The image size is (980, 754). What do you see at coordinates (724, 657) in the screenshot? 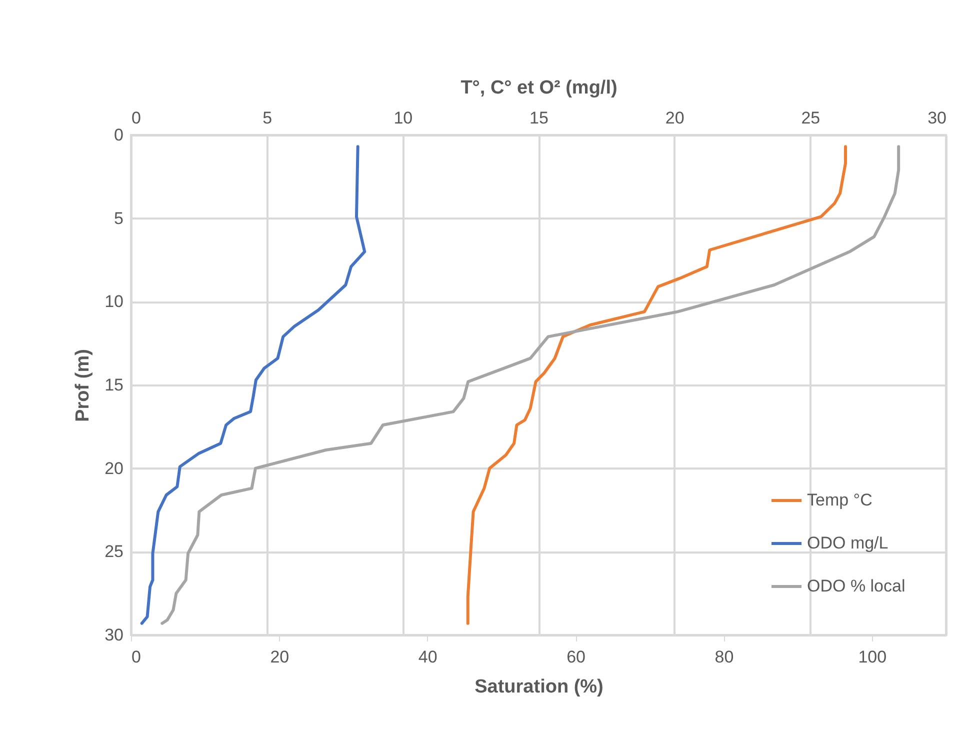
I see `x-tick-label: 80` at bounding box center [724, 657].